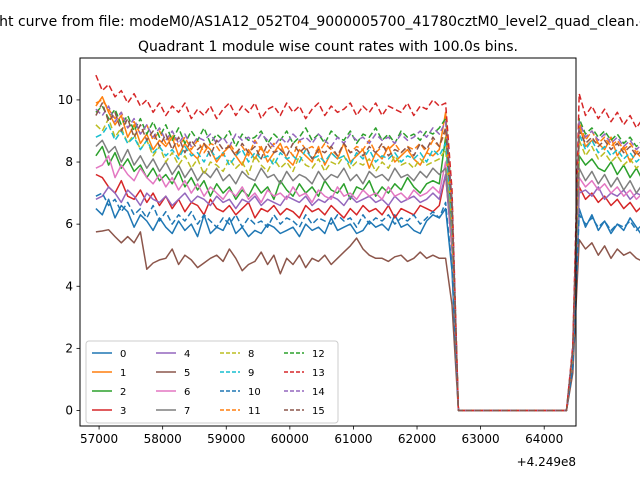 The width and height of the screenshot is (640, 480). I want to click on y-tick-label: 0, so click(69, 410).